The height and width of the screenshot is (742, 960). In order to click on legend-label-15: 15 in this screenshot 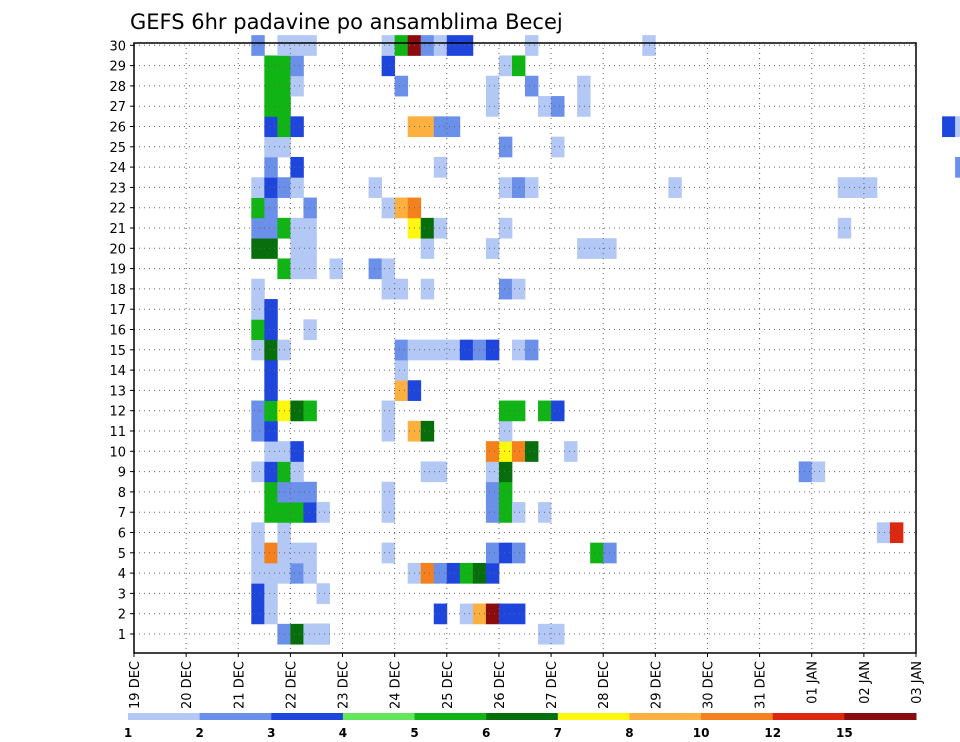, I will do `click(844, 733)`.